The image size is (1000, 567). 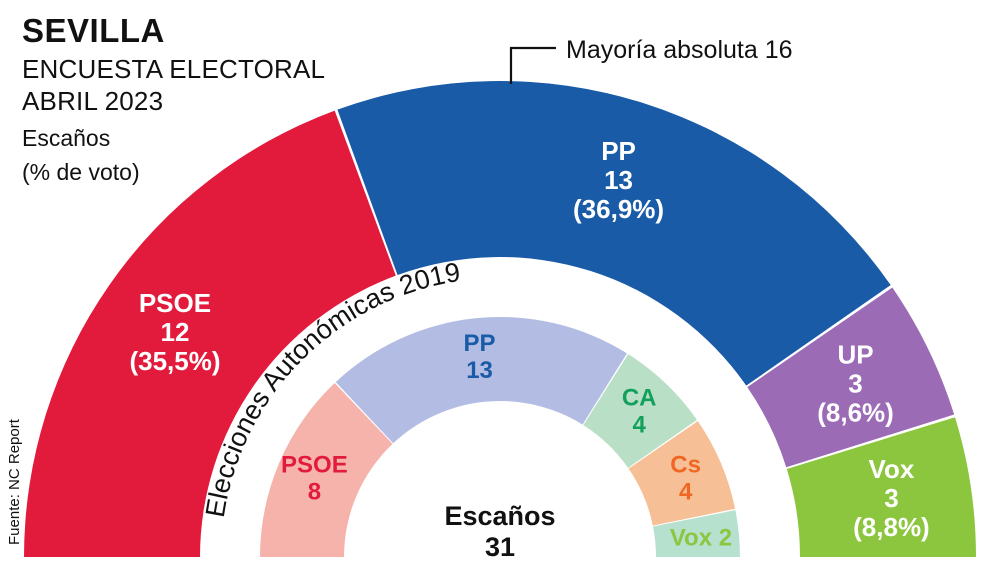 What do you see at coordinates (14, 481) in the screenshot?
I see `source-label: Fuente: NC Report` at bounding box center [14, 481].